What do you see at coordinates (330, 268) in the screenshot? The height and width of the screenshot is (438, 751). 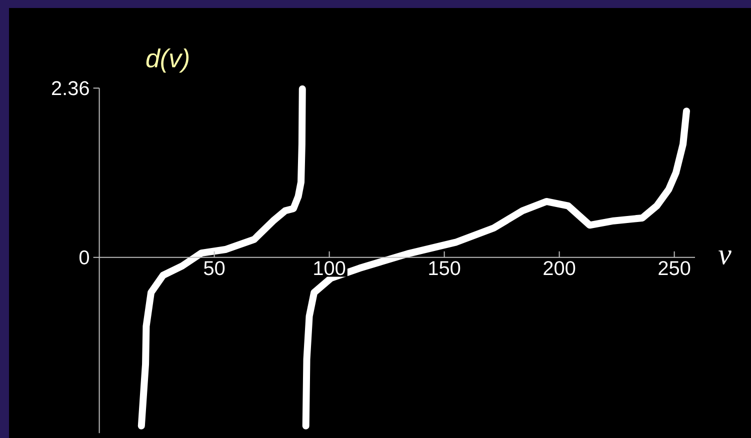 I see `x-tick-label: 100` at bounding box center [330, 268].